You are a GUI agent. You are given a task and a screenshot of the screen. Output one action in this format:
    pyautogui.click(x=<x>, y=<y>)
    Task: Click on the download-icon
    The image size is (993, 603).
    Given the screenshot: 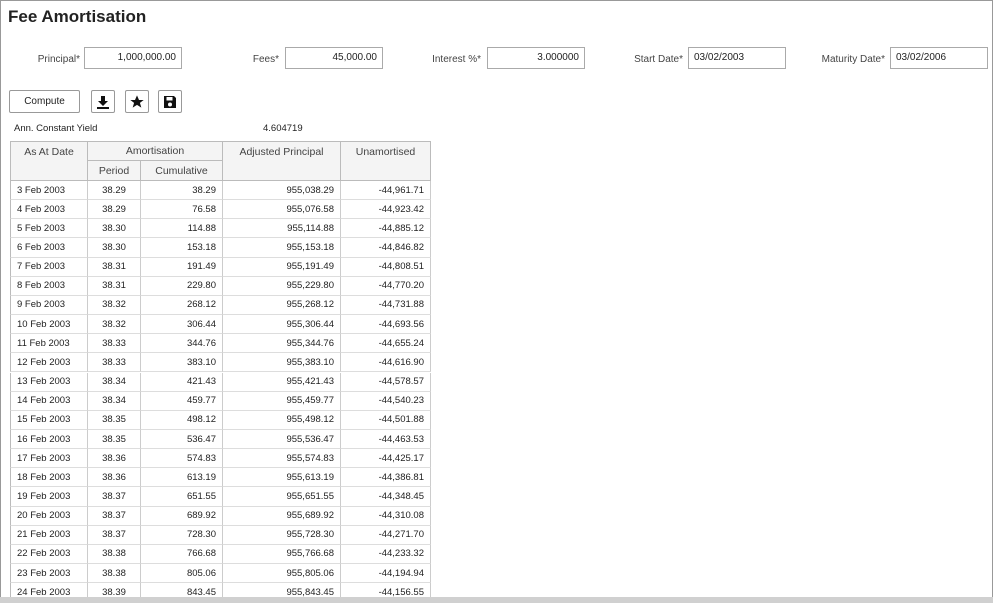 What is the action you would take?
    pyautogui.click(x=103, y=102)
    